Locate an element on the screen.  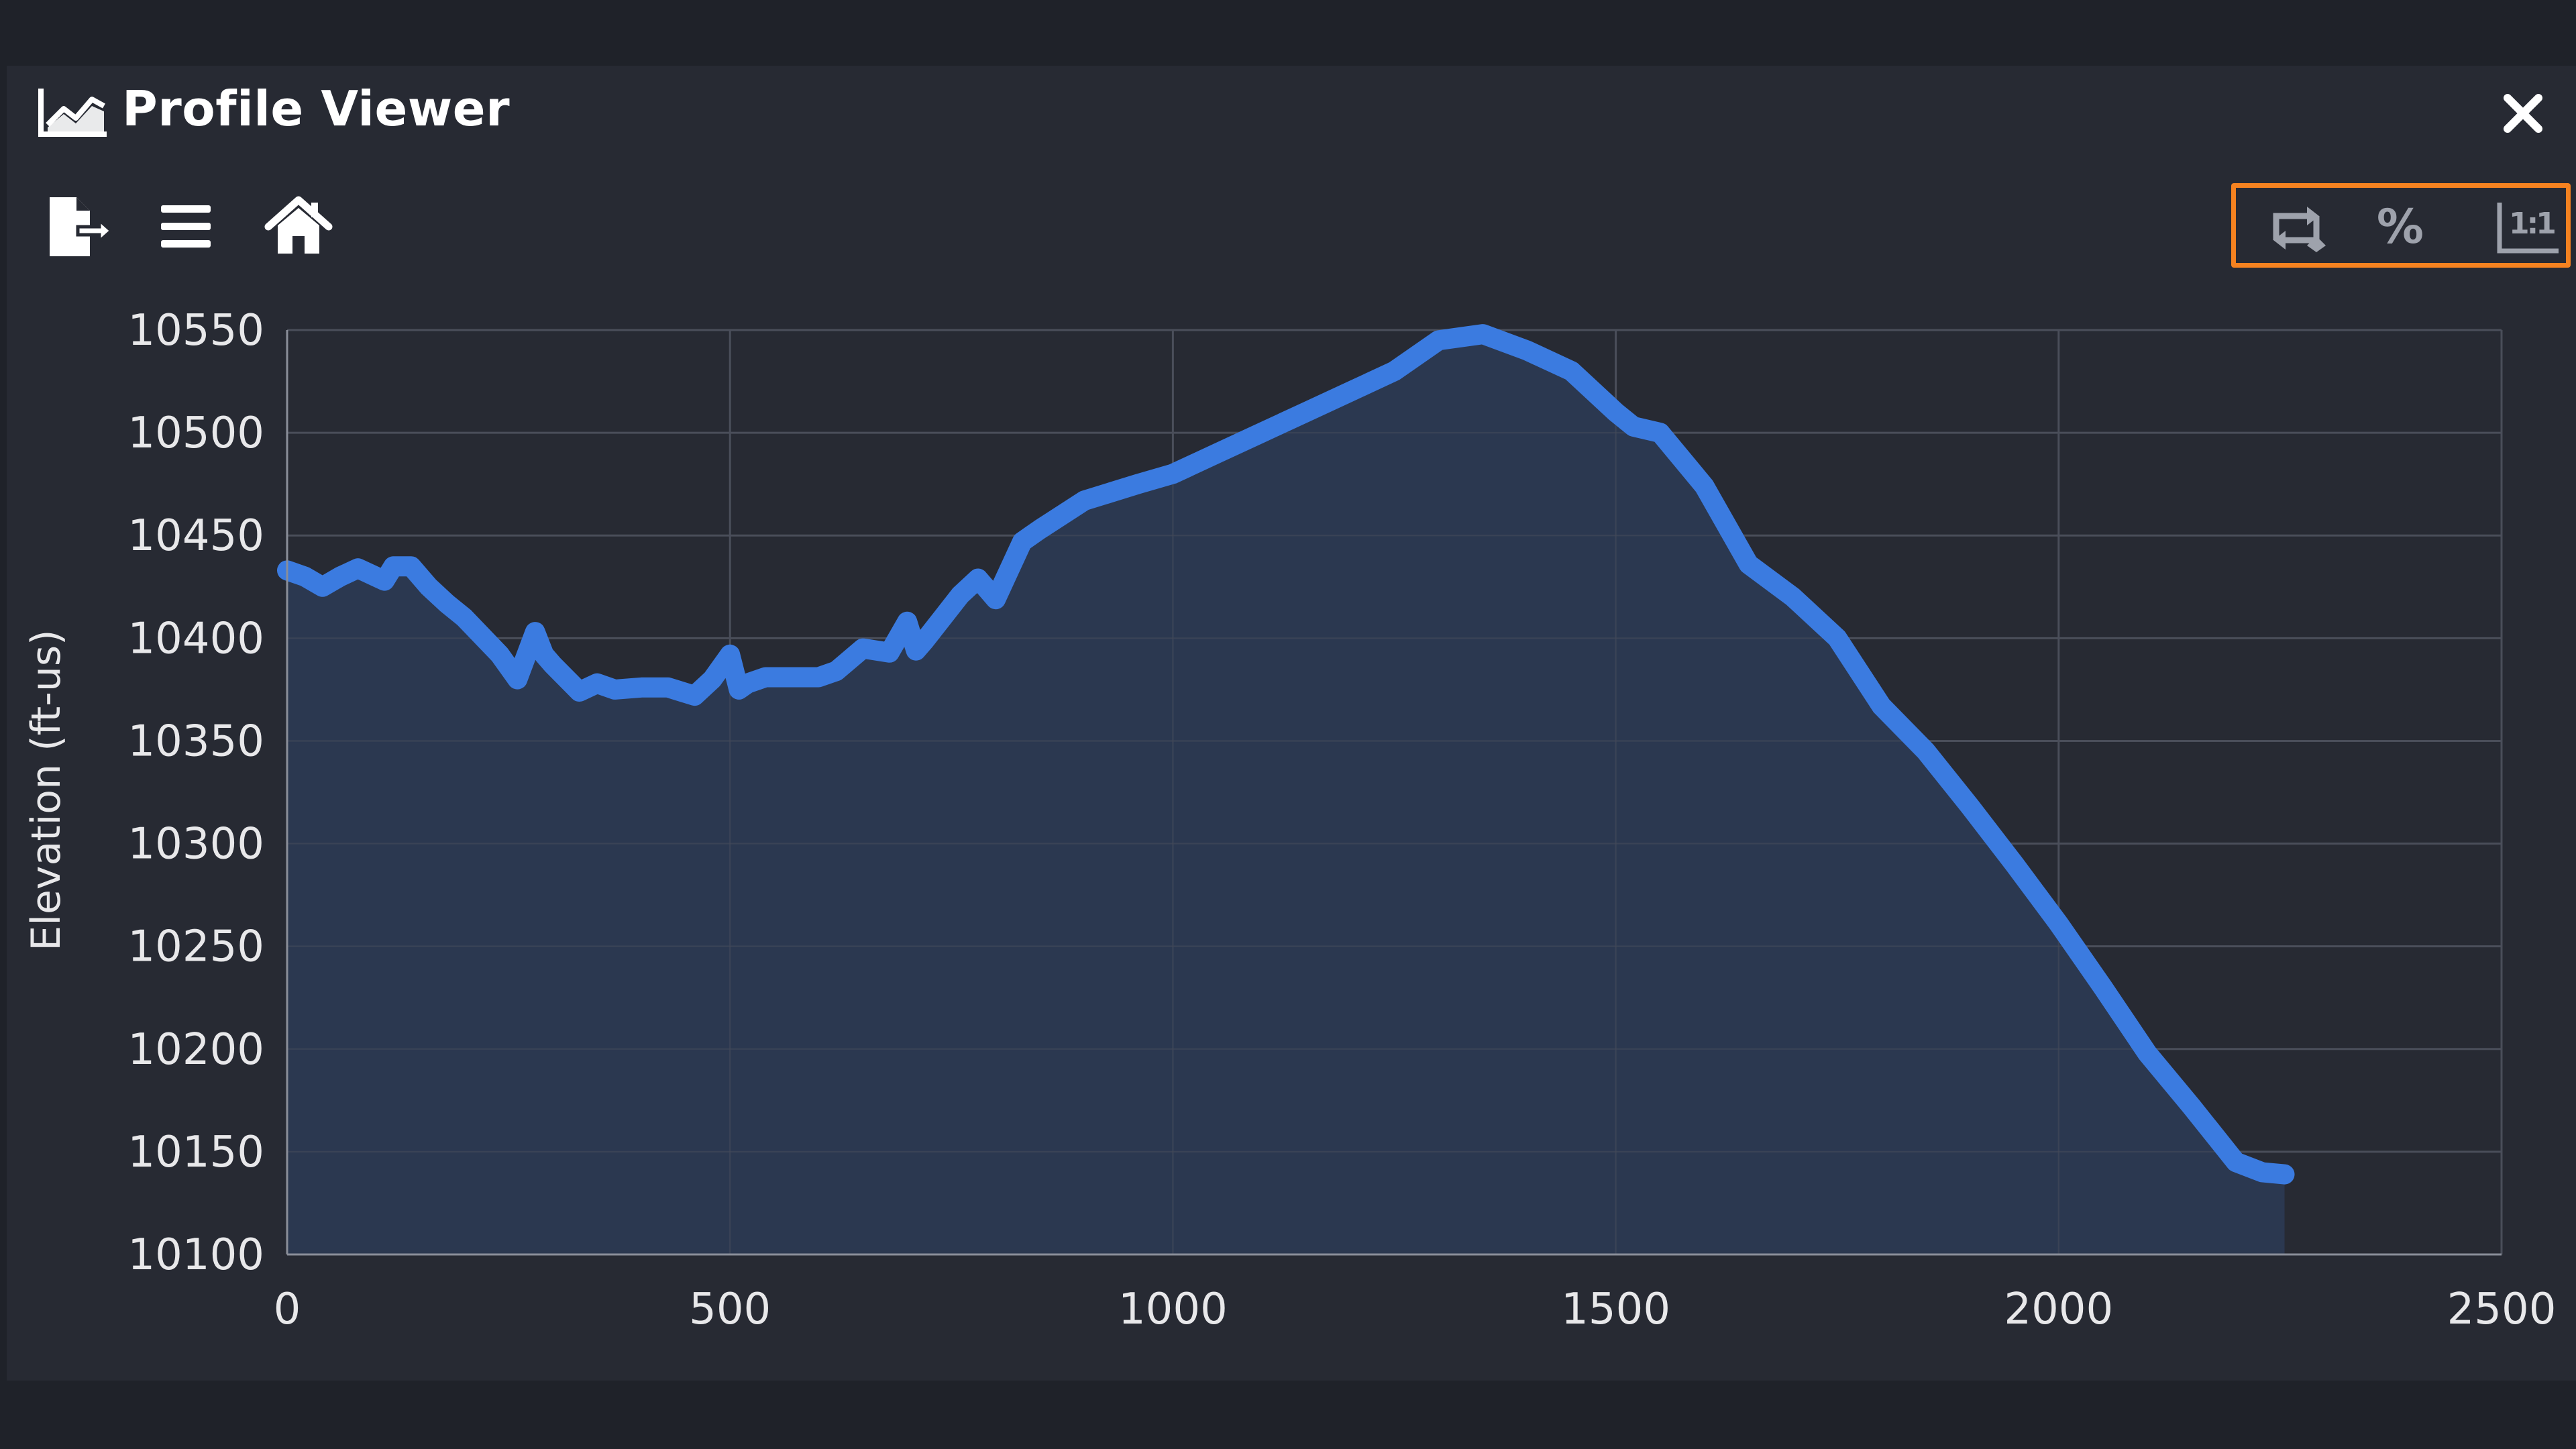
home-icon is located at coordinates (298, 226).